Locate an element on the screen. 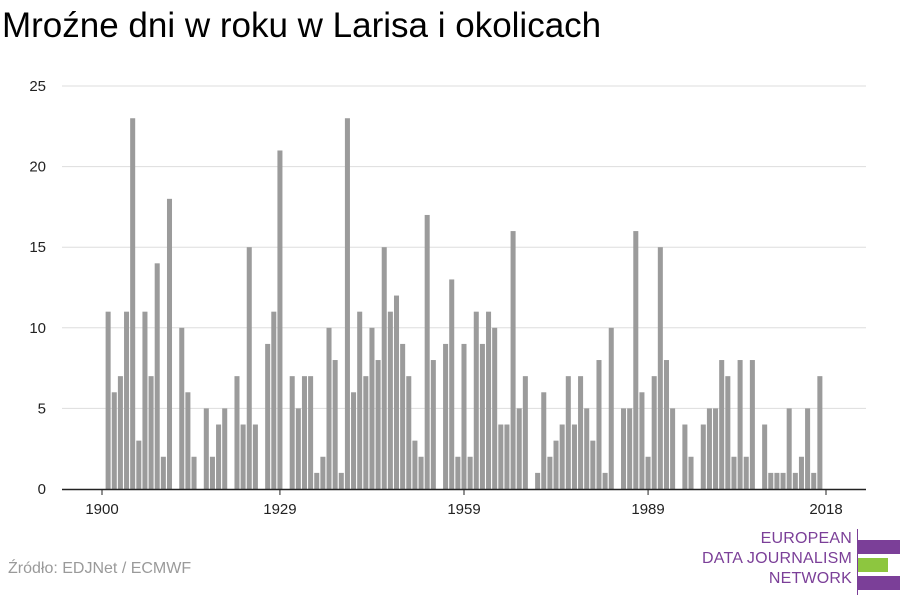 The height and width of the screenshot is (600, 900). bar-1965 is located at coordinates (501, 456).